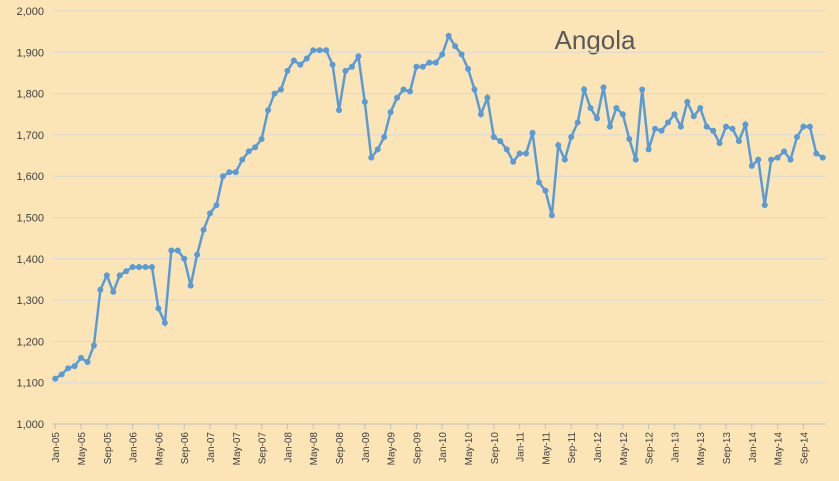 The height and width of the screenshot is (481, 839). What do you see at coordinates (30, 136) in the screenshot?
I see `y-tick-label: 1,700` at bounding box center [30, 136].